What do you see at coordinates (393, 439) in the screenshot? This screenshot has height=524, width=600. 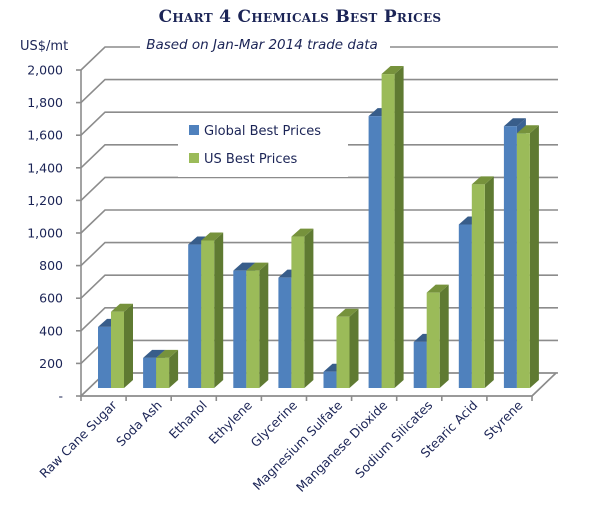 I see `x-category-label: Sodium Silicates` at bounding box center [393, 439].